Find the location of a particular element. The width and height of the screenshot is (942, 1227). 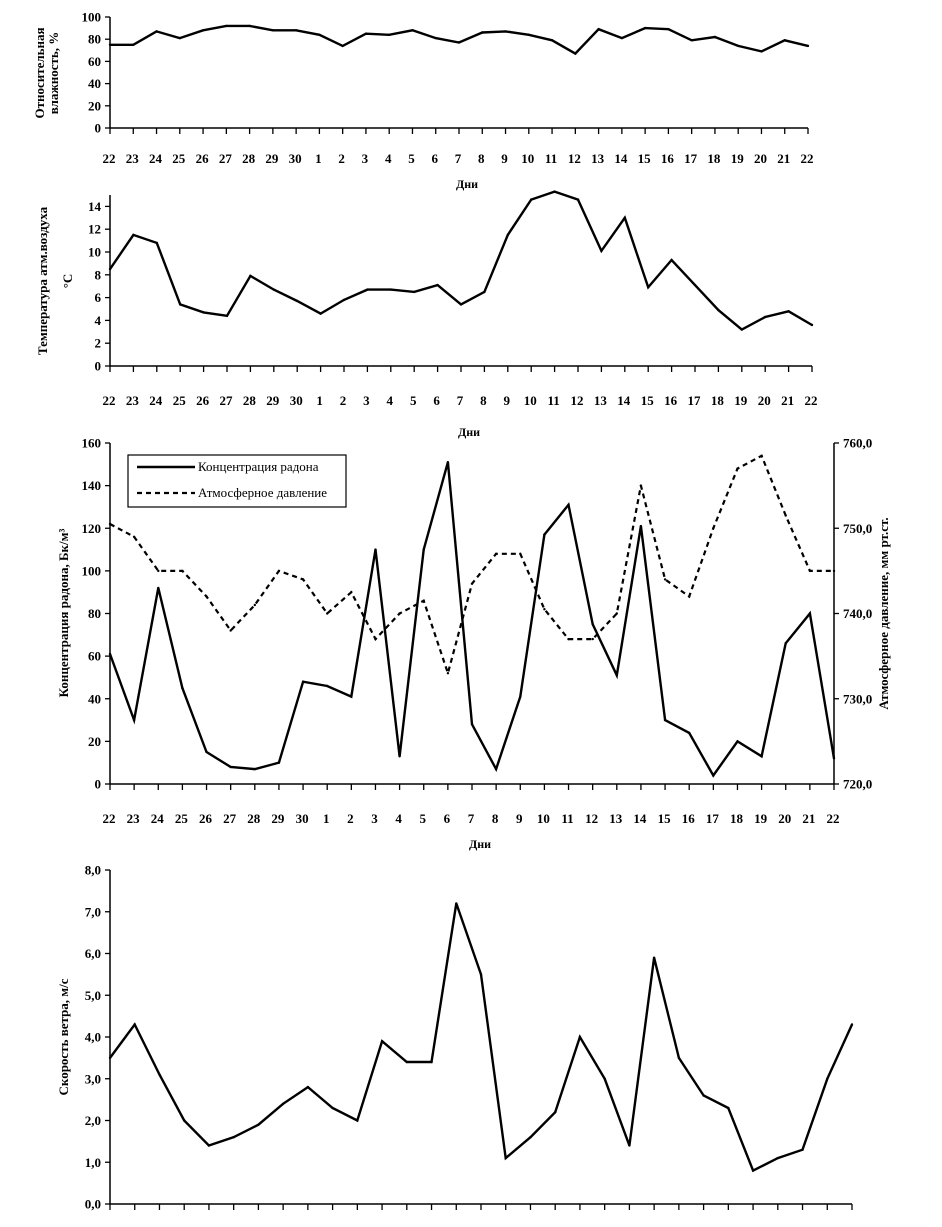

temperature-xtick-label: 1 is located at coordinates (319, 400).